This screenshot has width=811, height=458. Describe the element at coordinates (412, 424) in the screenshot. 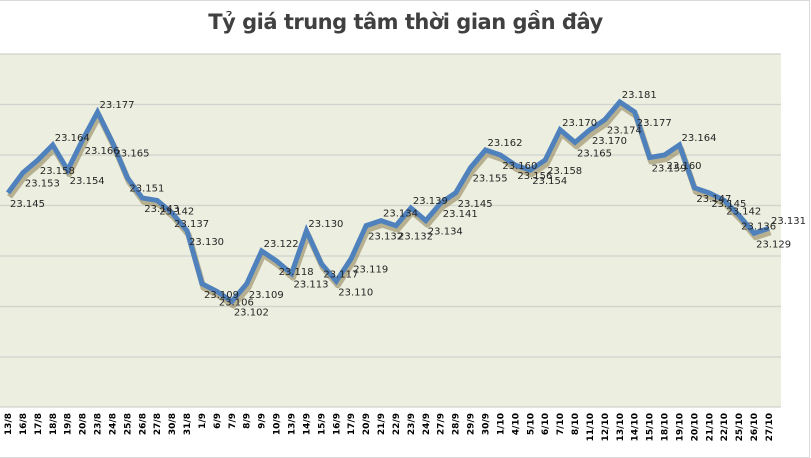

I see `x-tick-label: 23/9` at that location.